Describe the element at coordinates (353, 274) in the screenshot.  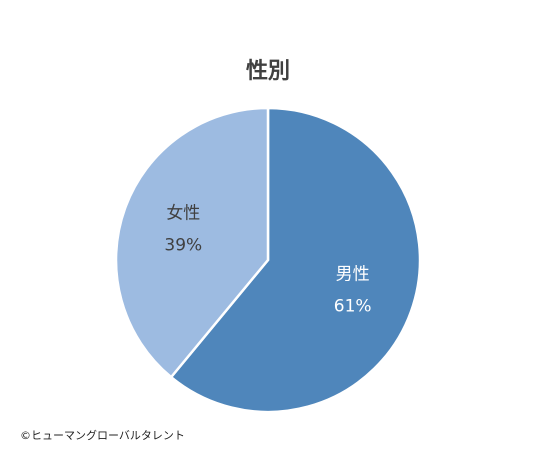
I see `slice-category-label: 男性` at that location.